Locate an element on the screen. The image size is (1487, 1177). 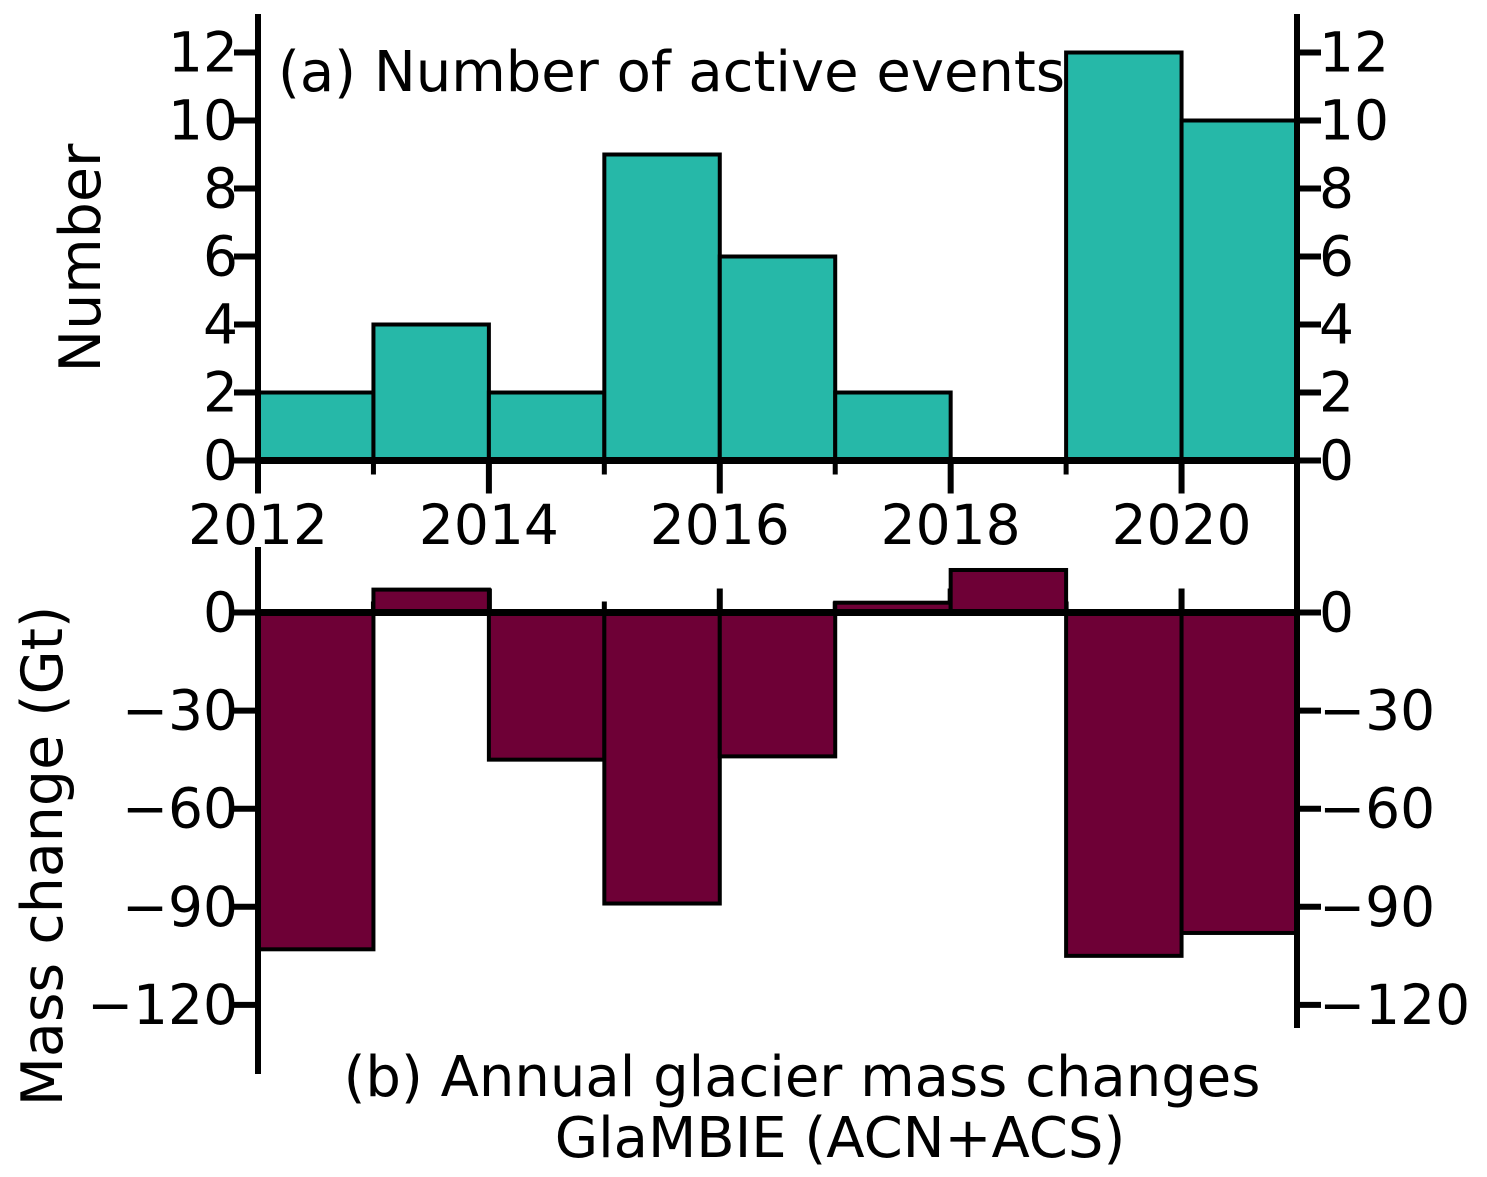
y-tick-label-right: −120 is located at coordinates (1394, 1005).